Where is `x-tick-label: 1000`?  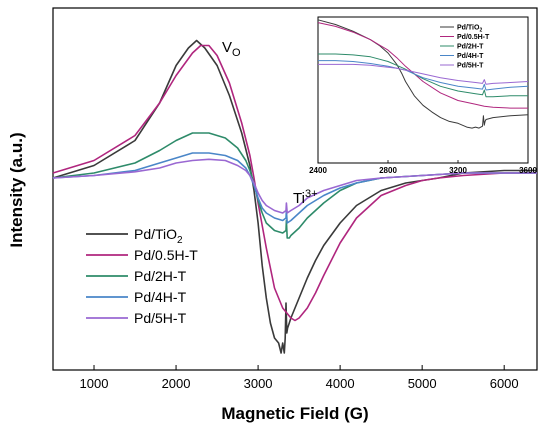
x-tick-label: 1000 is located at coordinates (94, 383).